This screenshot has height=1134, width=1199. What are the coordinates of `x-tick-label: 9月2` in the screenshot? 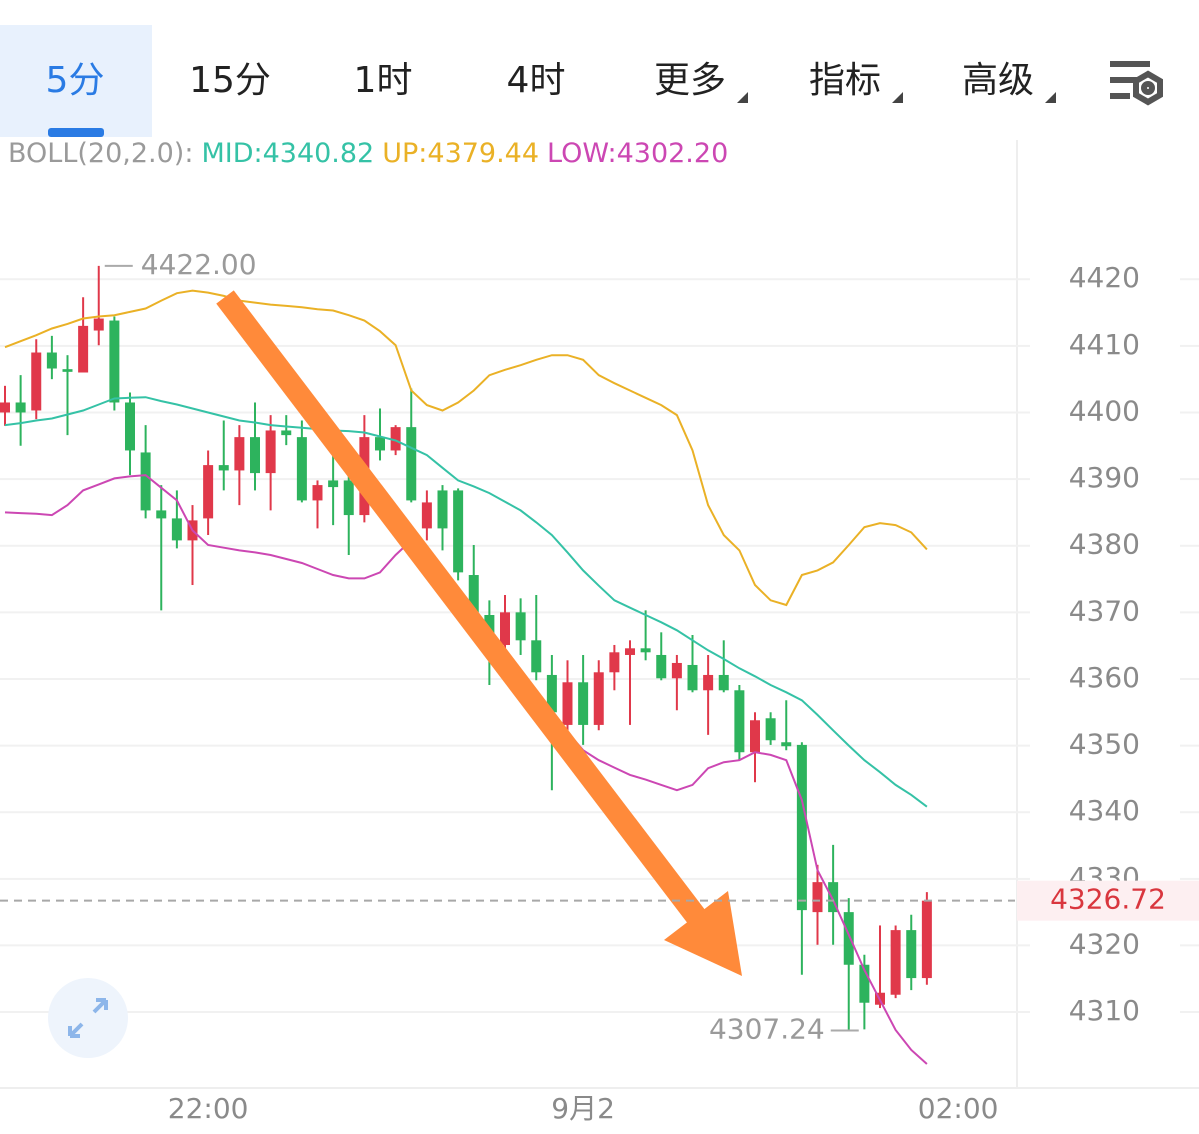 It's located at (583, 1108).